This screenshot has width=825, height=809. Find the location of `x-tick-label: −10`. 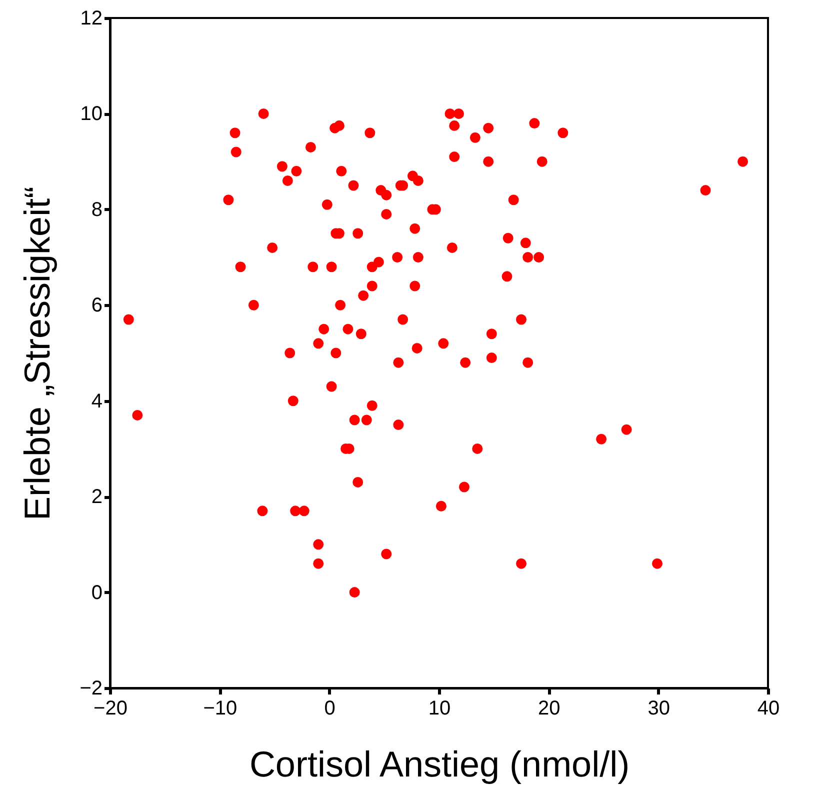

x-tick-label: −10 is located at coordinates (220, 709).